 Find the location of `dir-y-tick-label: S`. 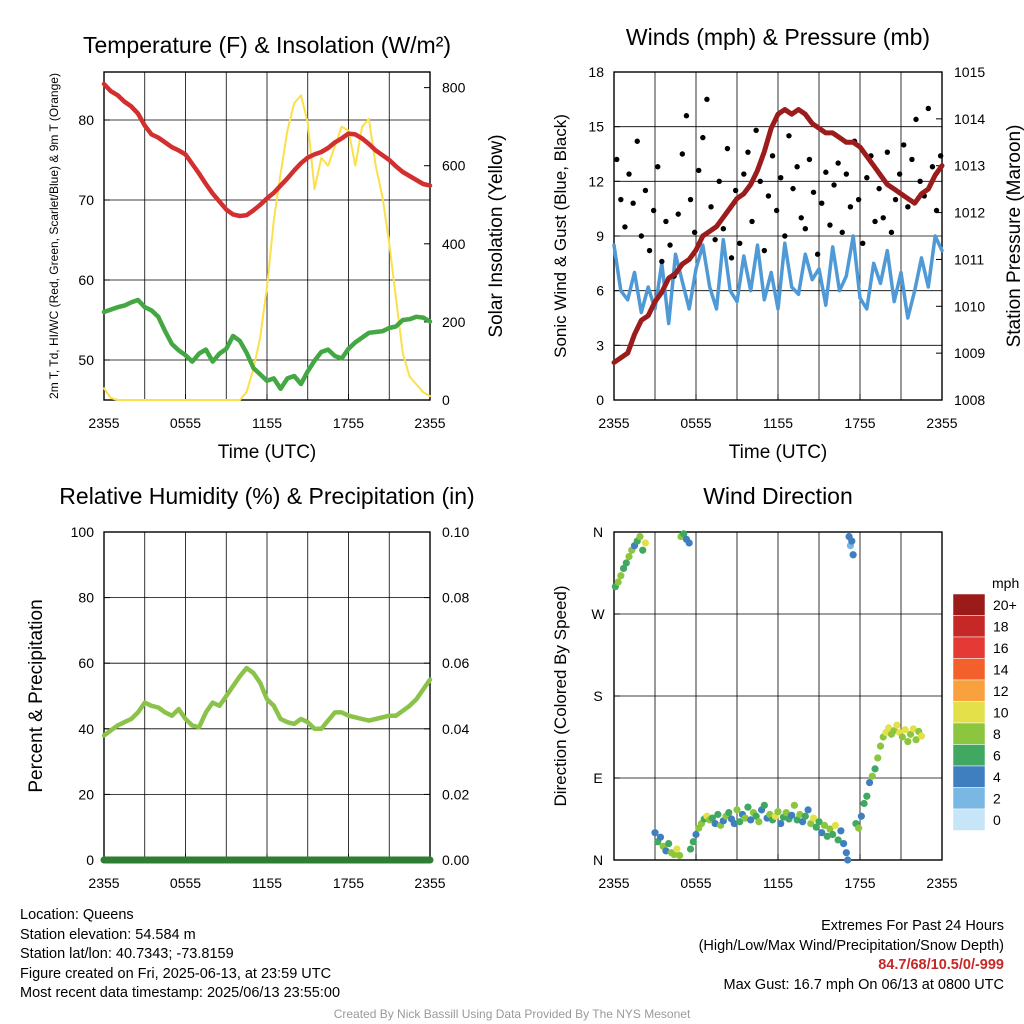

dir-y-tick-label: S is located at coordinates (597, 696).